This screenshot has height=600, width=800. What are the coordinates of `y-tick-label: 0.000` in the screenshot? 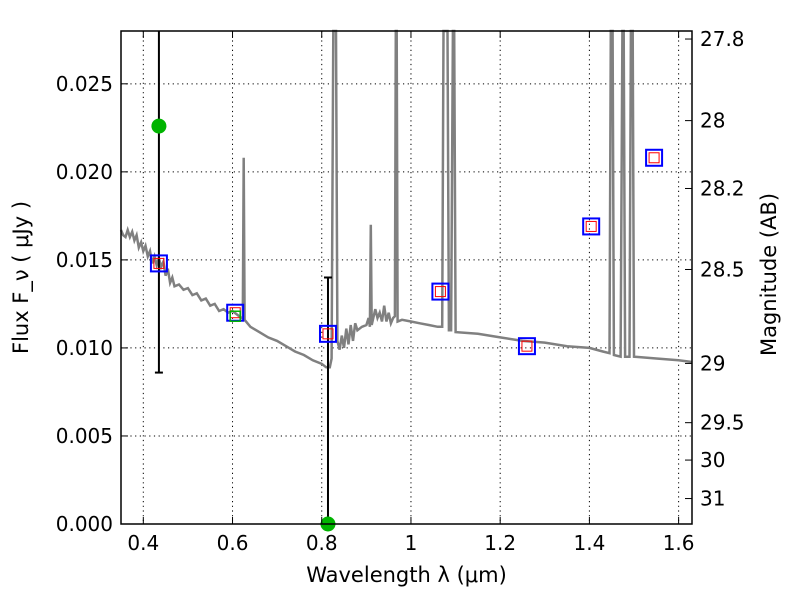 It's located at (84, 524).